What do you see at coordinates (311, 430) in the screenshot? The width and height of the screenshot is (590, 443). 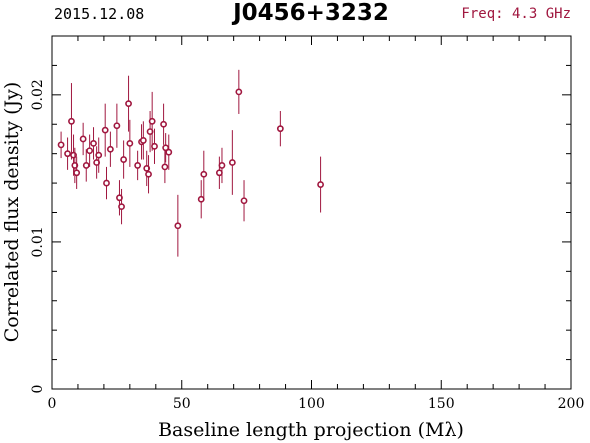 I see `x-axis-label: Baseline length projection (Mλ)` at bounding box center [311, 430].